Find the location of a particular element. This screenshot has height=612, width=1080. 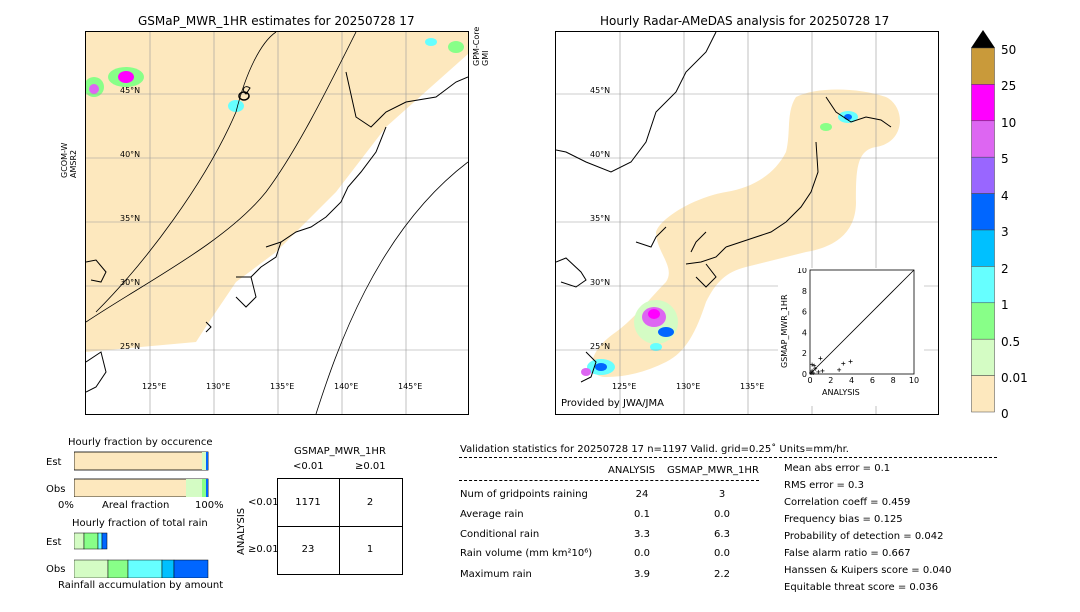

occurrence-obs-wet3 is located at coordinates (207, 488).